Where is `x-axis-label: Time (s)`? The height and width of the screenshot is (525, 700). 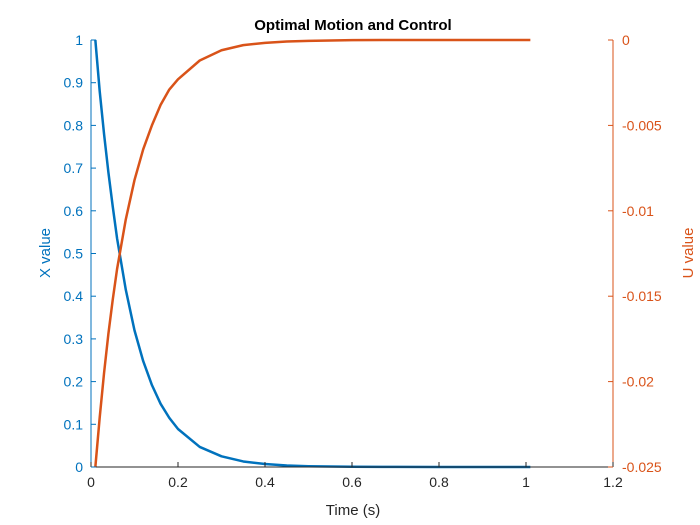
x-axis-label: Time (s) is located at coordinates (353, 510).